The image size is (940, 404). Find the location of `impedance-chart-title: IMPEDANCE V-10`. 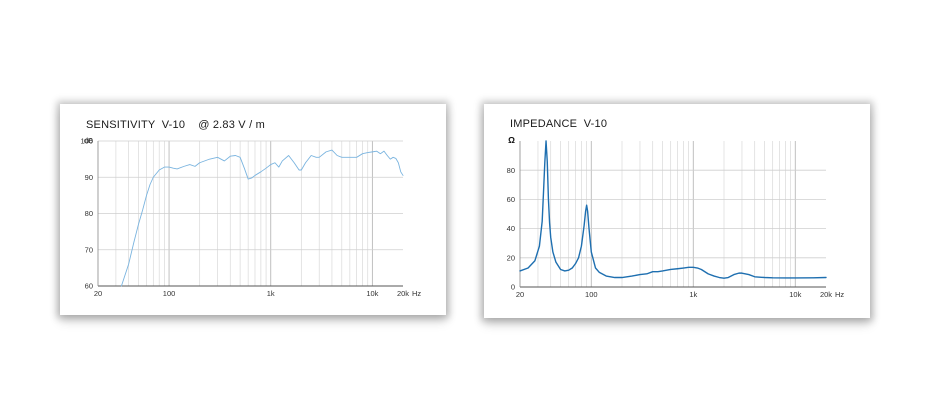

impedance-chart-title: IMPEDANCE V-10 is located at coordinates (559, 124).